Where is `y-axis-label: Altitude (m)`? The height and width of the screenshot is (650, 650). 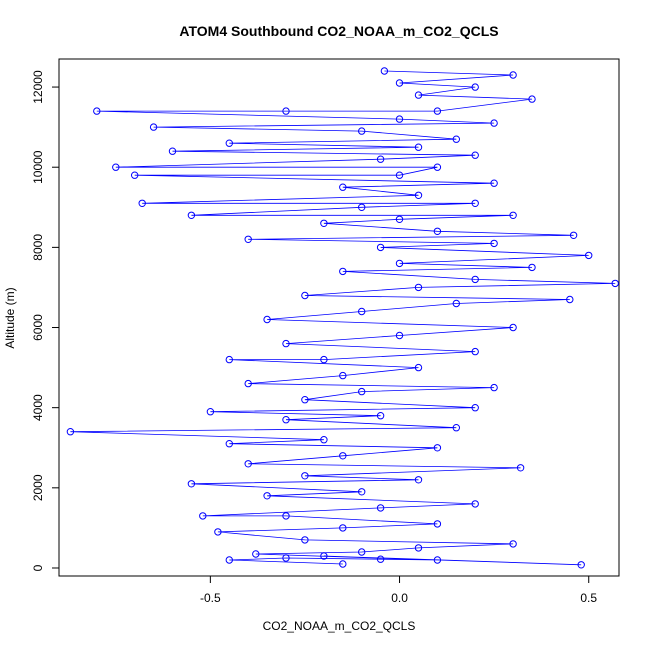 y-axis-label: Altitude (m) is located at coordinates (10, 317).